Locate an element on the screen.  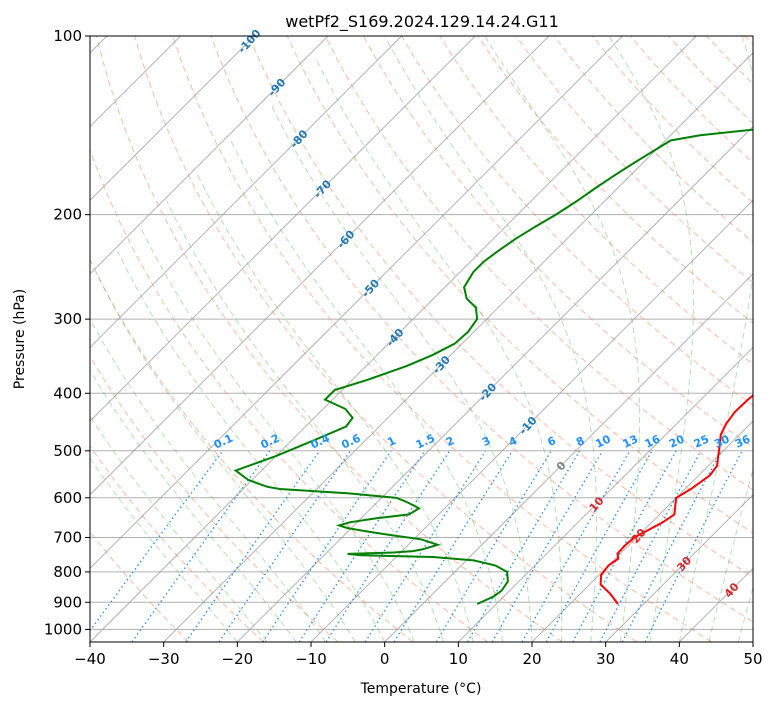
chart-title: wetPf2_S169.2024.129.14.24.G11 is located at coordinates (422, 22).